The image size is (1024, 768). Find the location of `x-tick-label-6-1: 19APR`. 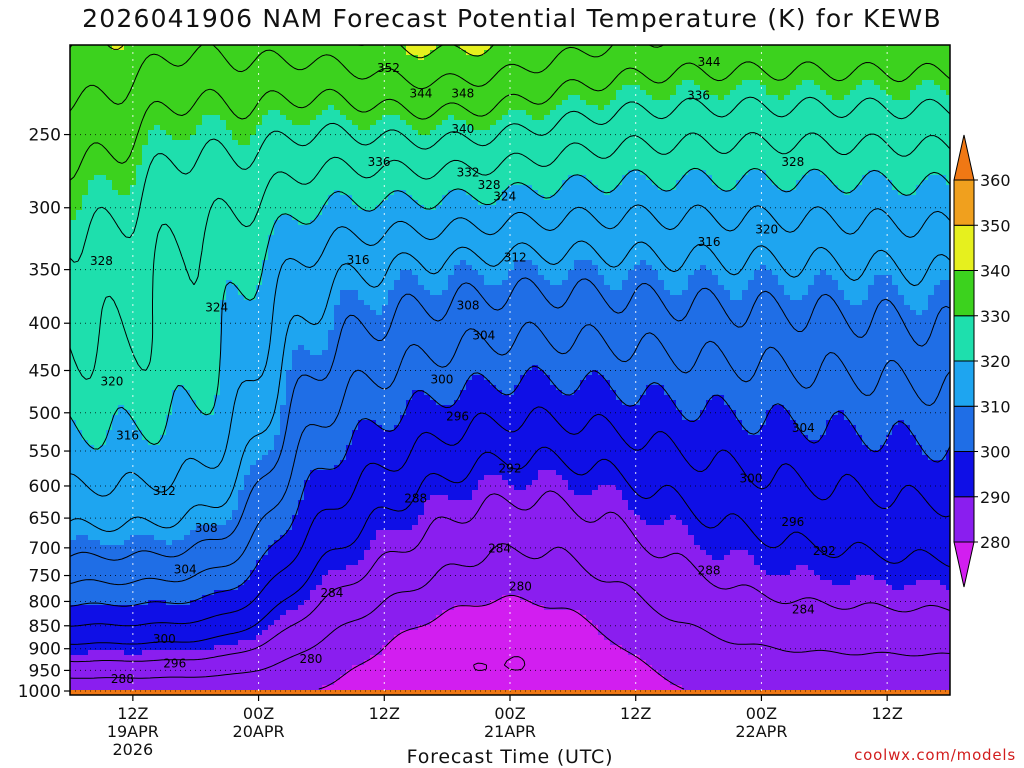

x-tick-label-6-1: 19APR is located at coordinates (133, 731).